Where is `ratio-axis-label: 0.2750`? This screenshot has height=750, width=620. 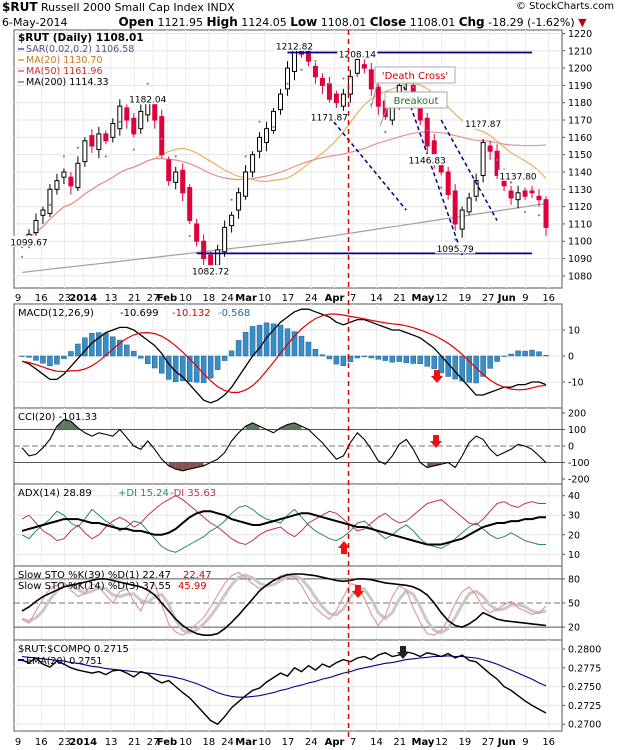 ratio-axis-label: 0.2750 is located at coordinates (584, 687).